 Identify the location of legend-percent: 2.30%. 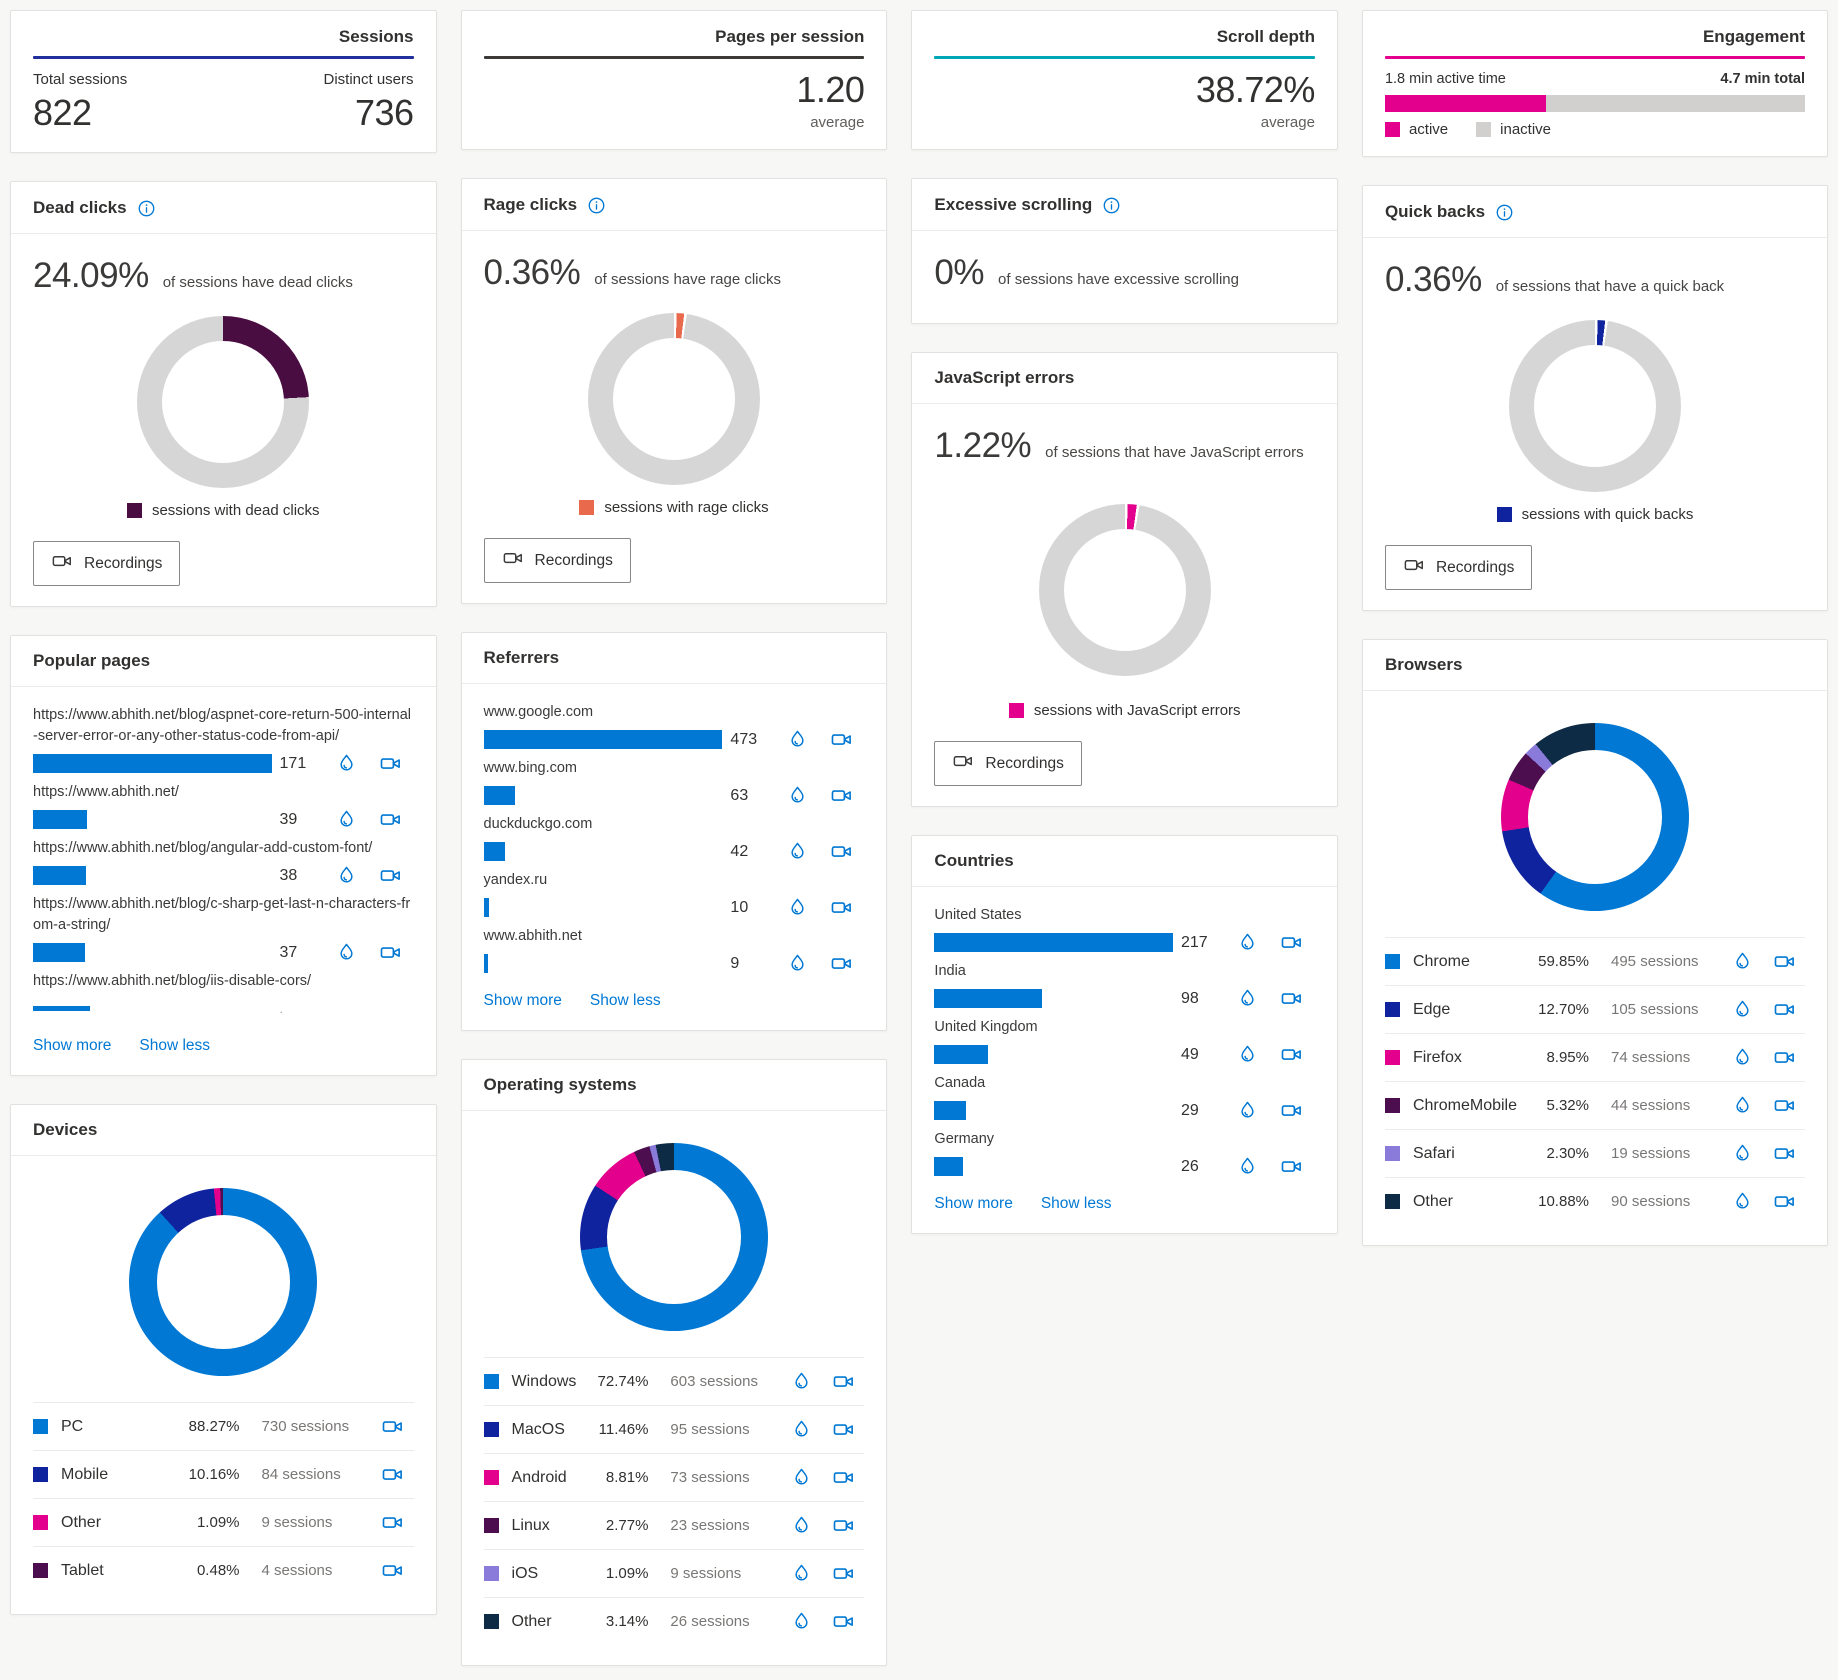
(1567, 1153).